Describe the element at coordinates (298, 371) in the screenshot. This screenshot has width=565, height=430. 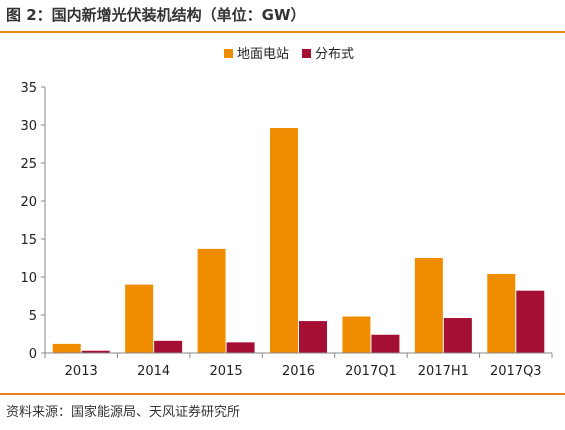
I see `x-tick-label: 2016` at that location.